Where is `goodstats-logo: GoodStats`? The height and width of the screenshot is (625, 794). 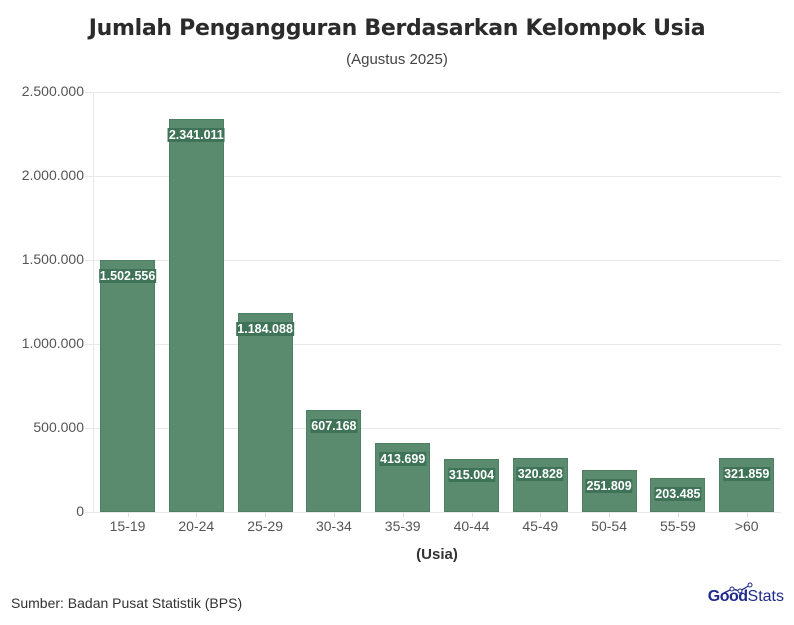
goodstats-logo: GoodStats is located at coordinates (746, 594).